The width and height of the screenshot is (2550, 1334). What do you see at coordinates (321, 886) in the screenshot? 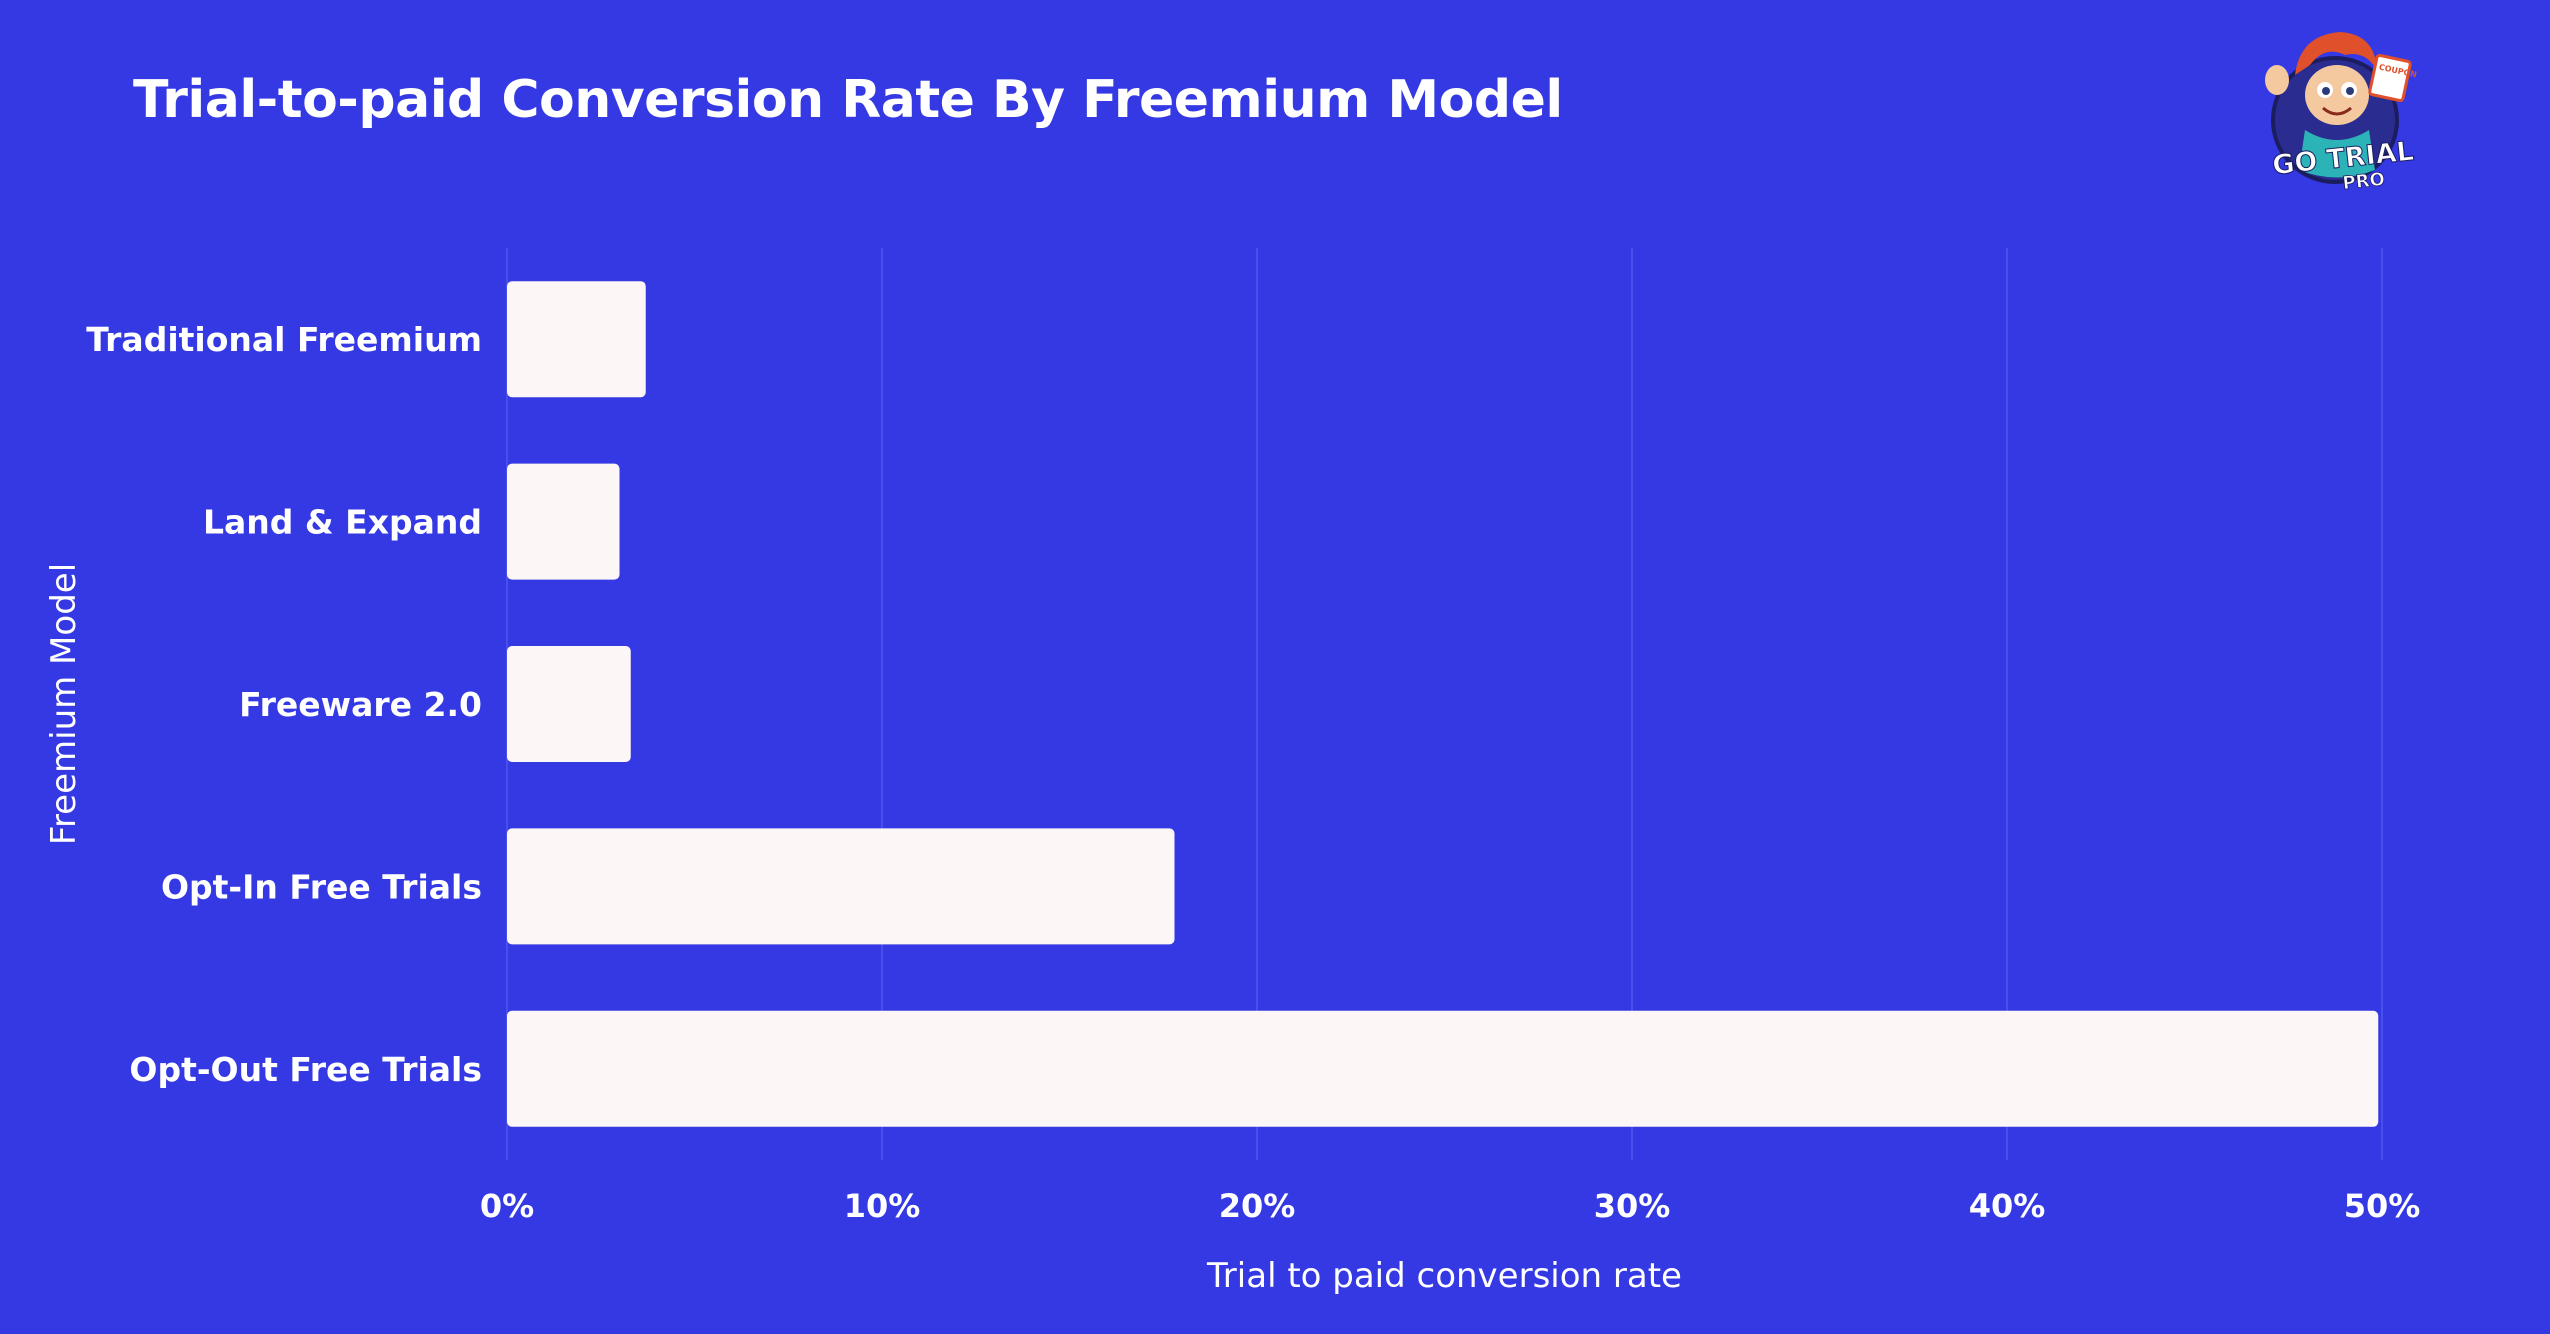
I see `category-label: Opt-In Free Trials` at bounding box center [321, 886].